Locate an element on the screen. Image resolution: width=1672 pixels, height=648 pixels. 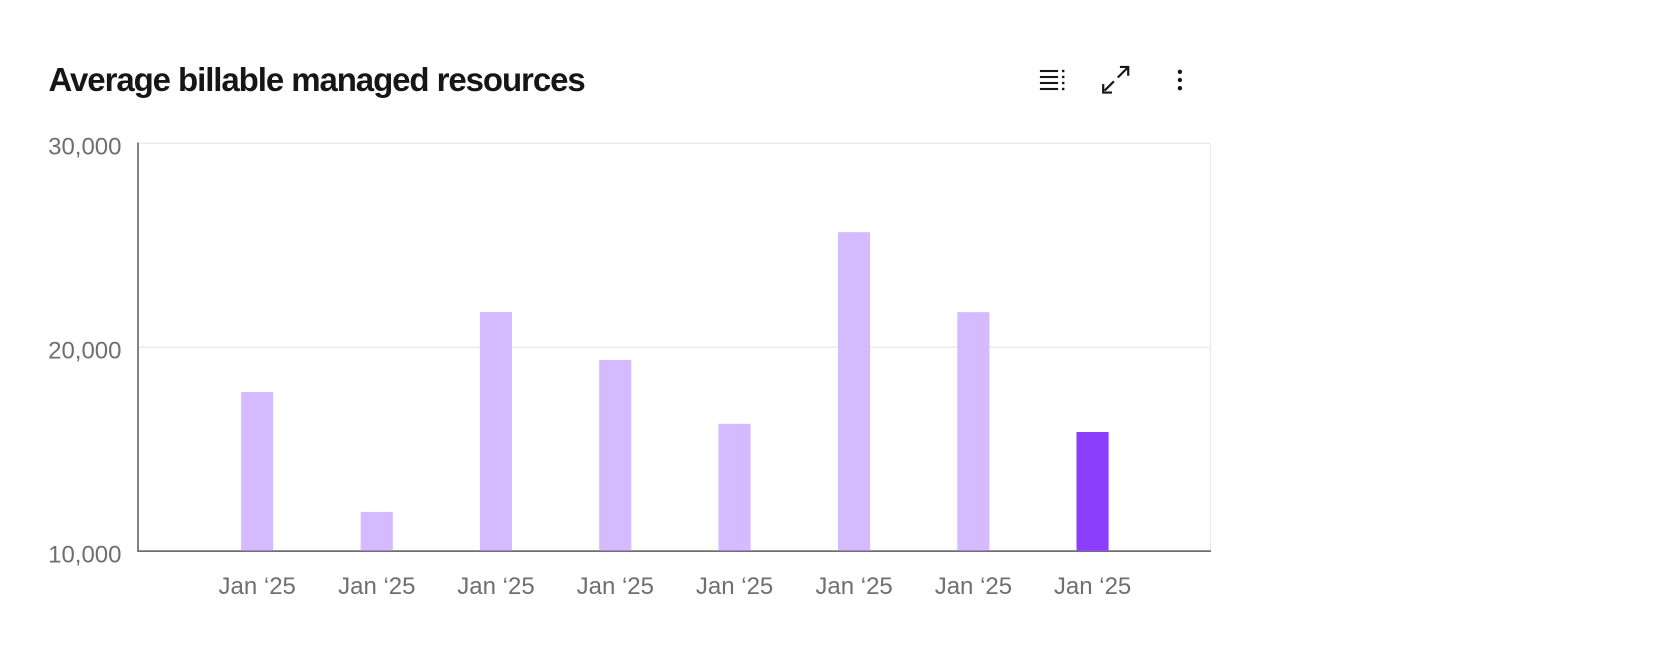
svg-text: 20,000 is located at coordinates (84, 350).